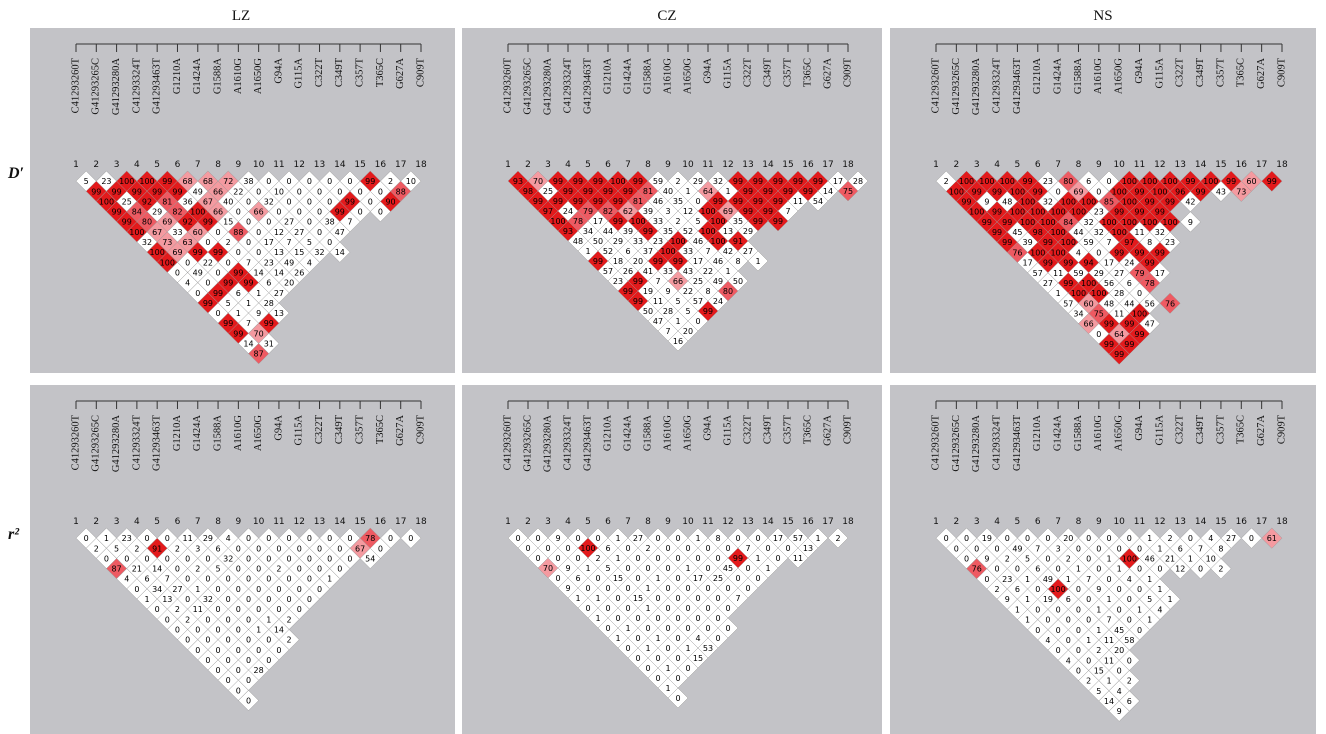 The width and height of the screenshot is (1326, 734). Describe the element at coordinates (228, 558) in the screenshot. I see `ld-cell-value: 32` at that location.